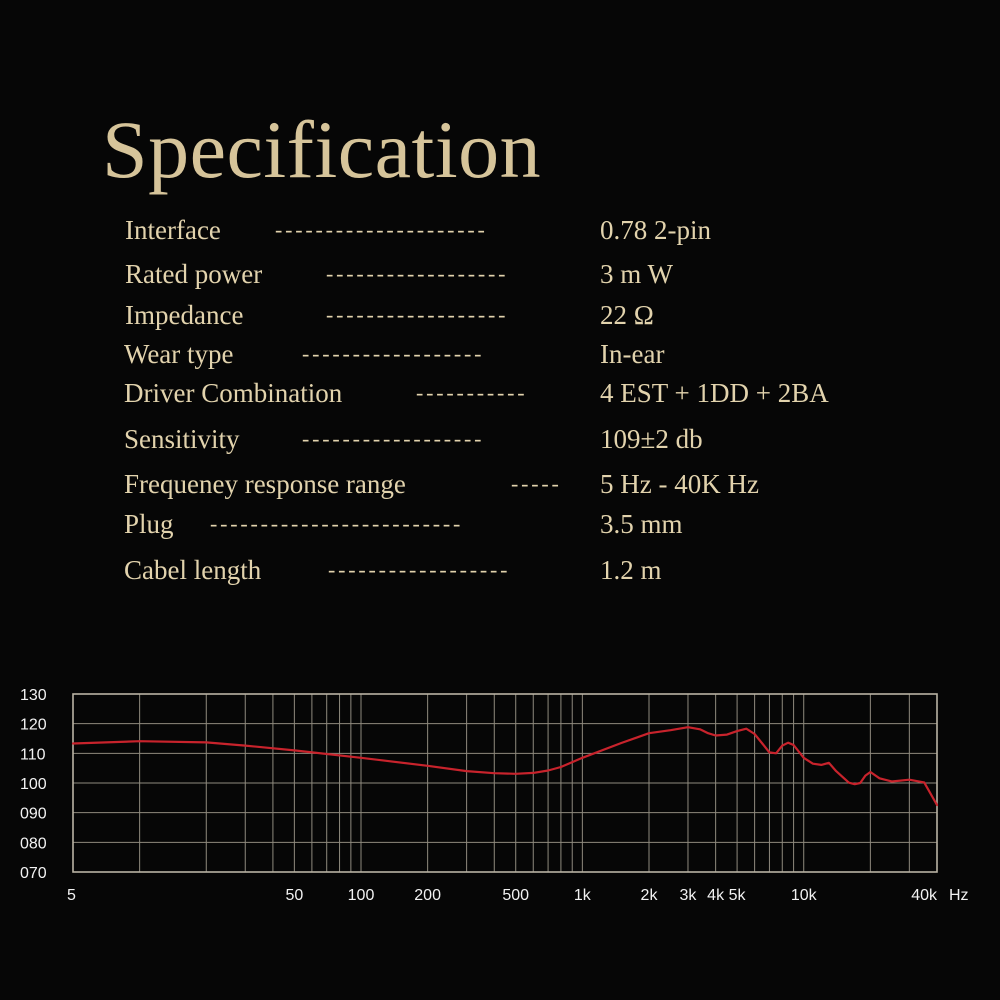  Describe the element at coordinates (583, 895) in the screenshot. I see `x-tick-label: 1k` at that location.